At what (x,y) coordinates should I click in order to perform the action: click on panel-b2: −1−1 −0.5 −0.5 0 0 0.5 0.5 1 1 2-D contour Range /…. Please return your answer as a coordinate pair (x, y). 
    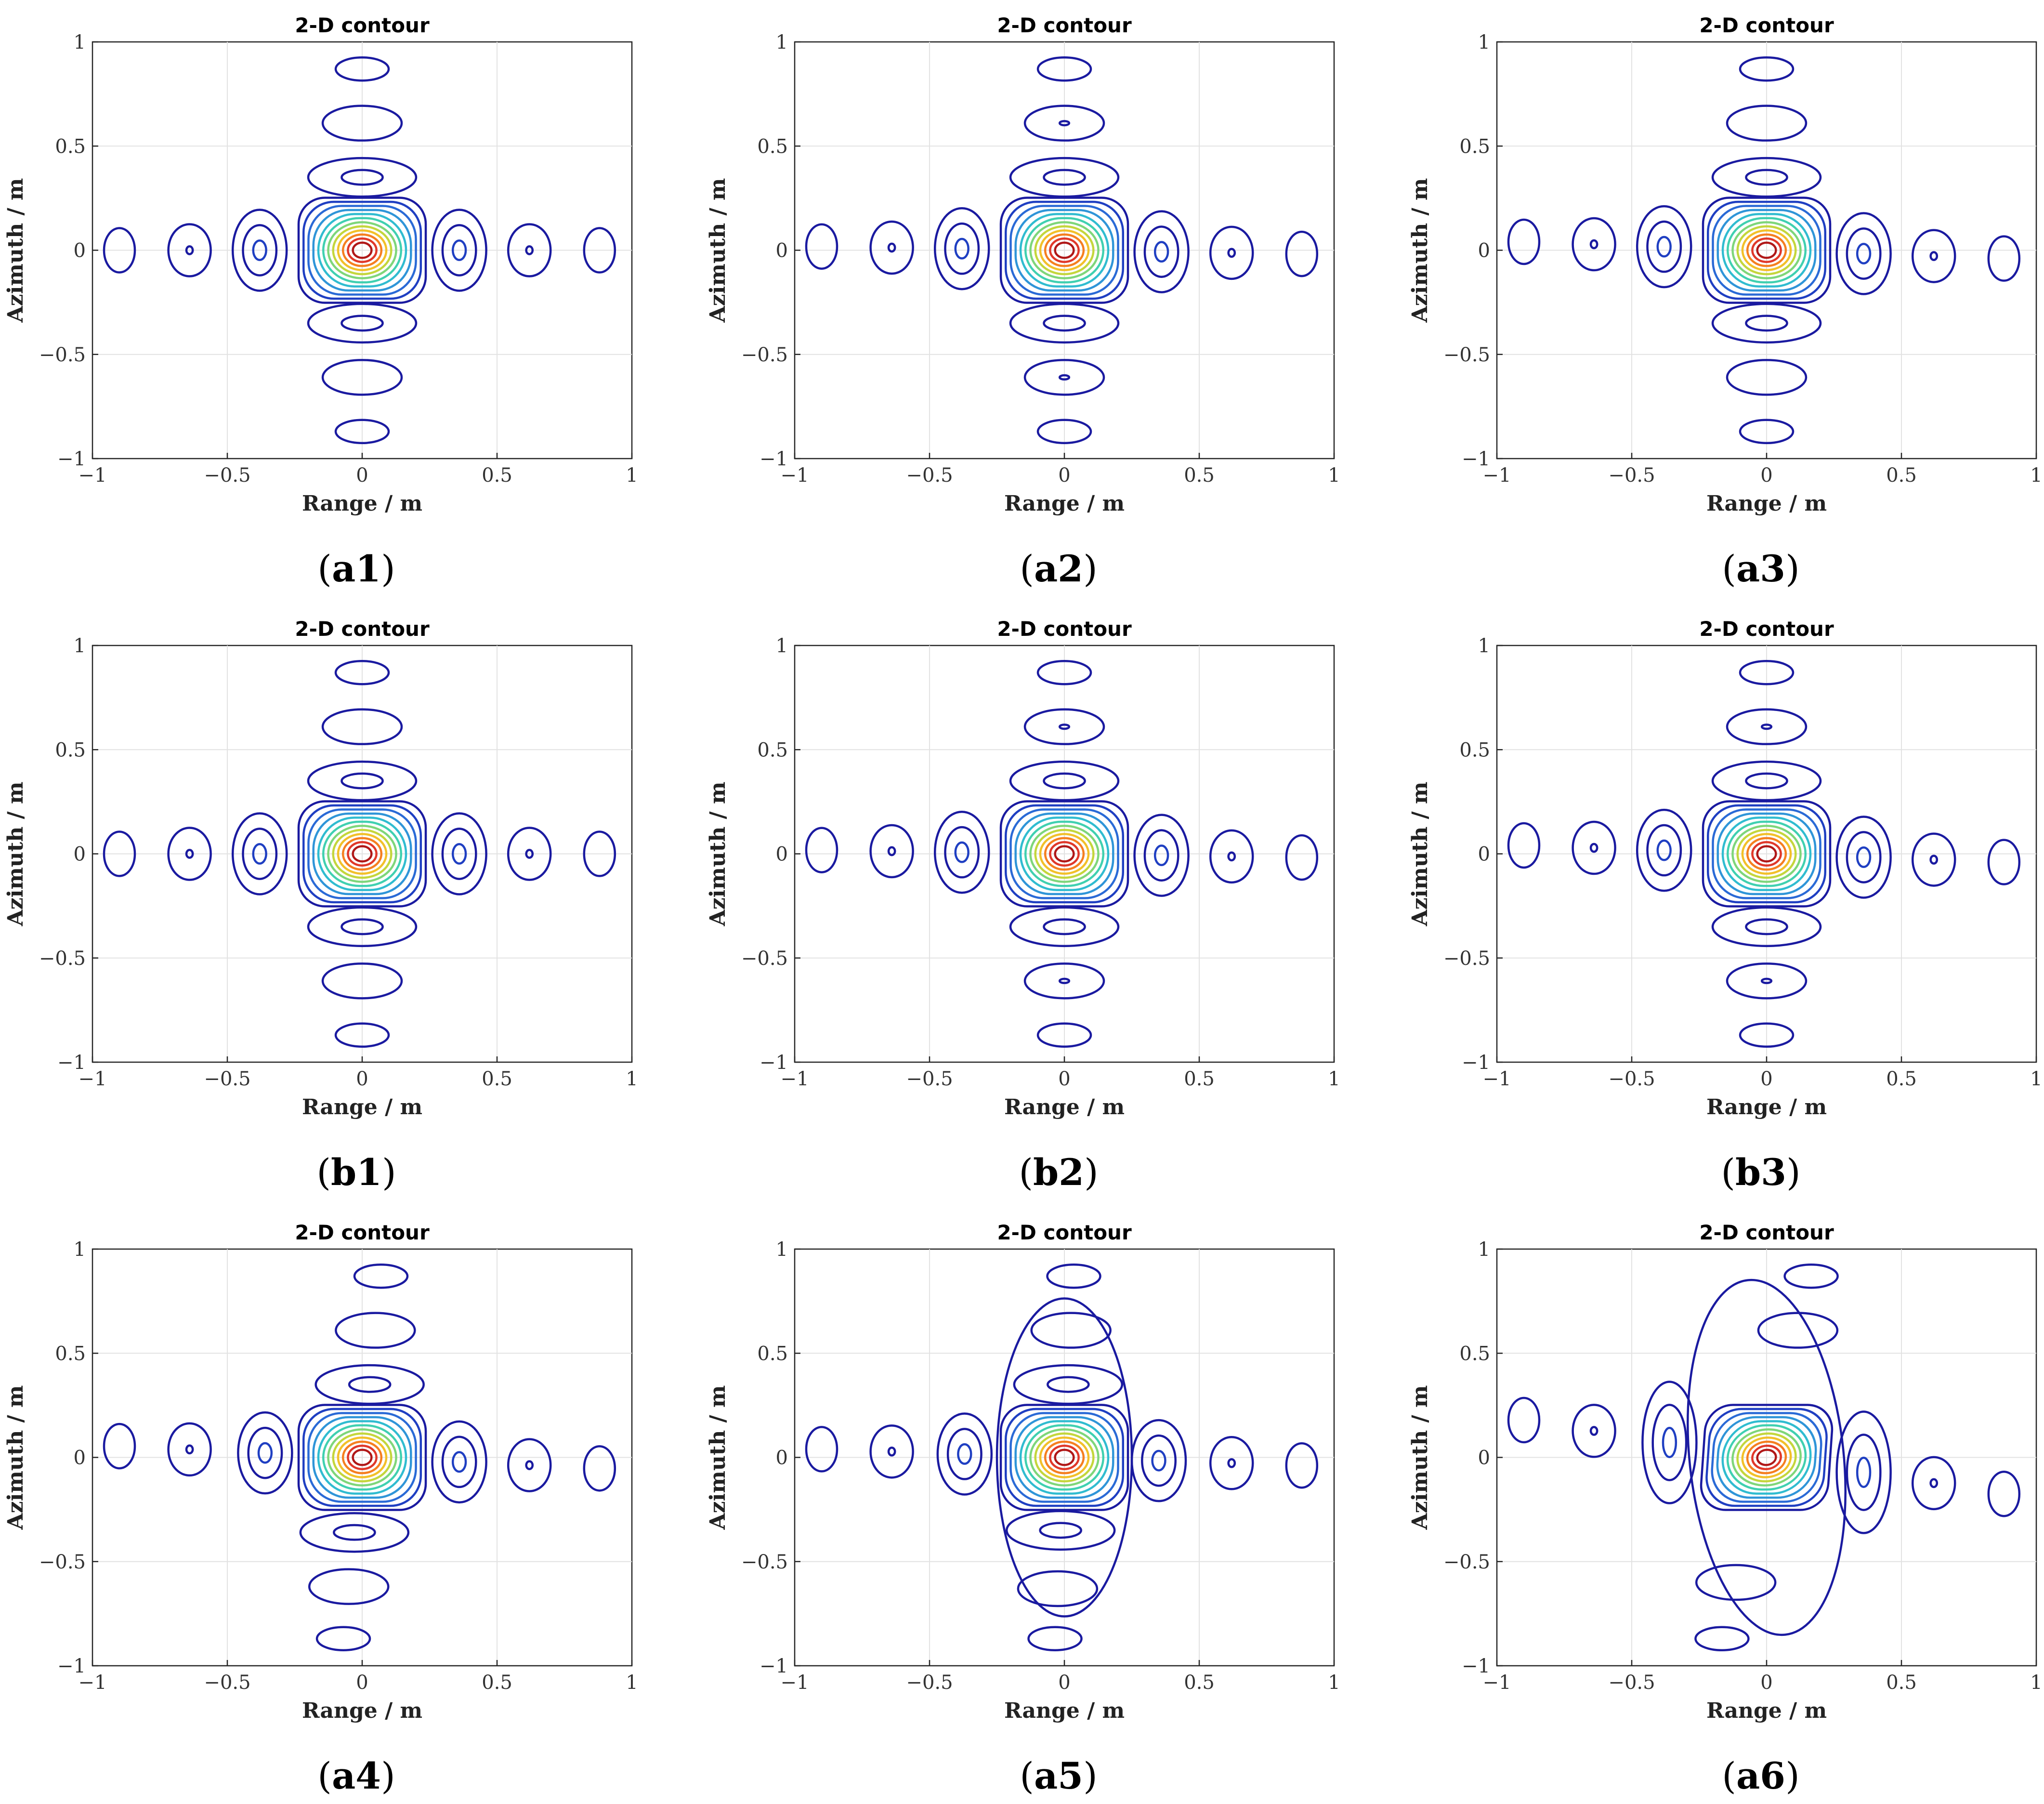
    Looking at the image, I should click on (1023, 905).